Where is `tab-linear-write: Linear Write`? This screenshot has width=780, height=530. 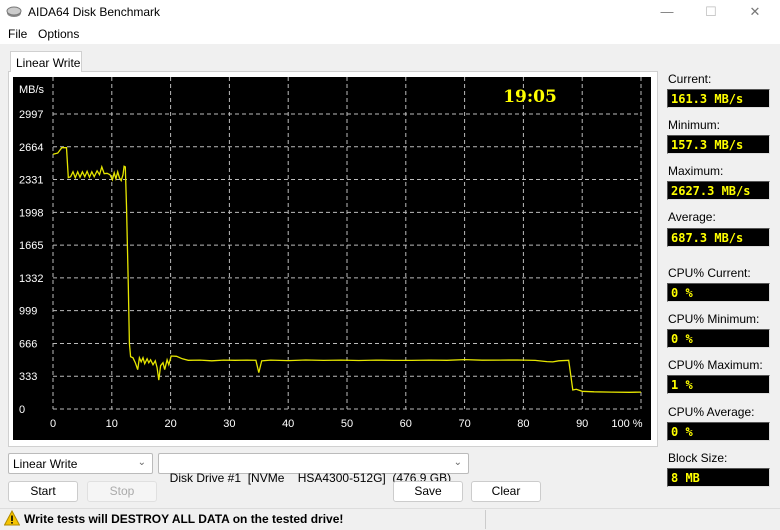
tab-linear-write: Linear Write is located at coordinates (46, 61).